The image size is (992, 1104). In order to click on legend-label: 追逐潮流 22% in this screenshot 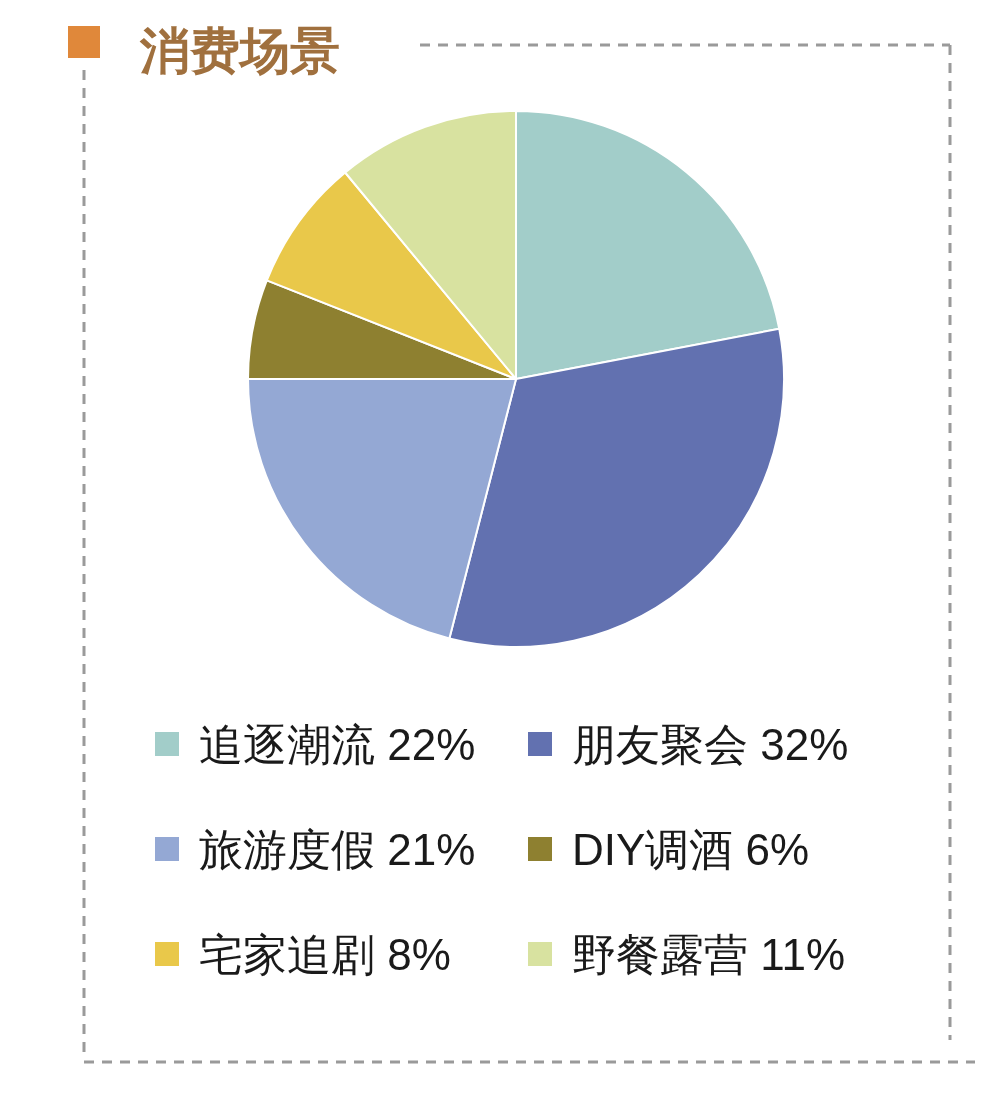, I will do `click(337, 744)`.